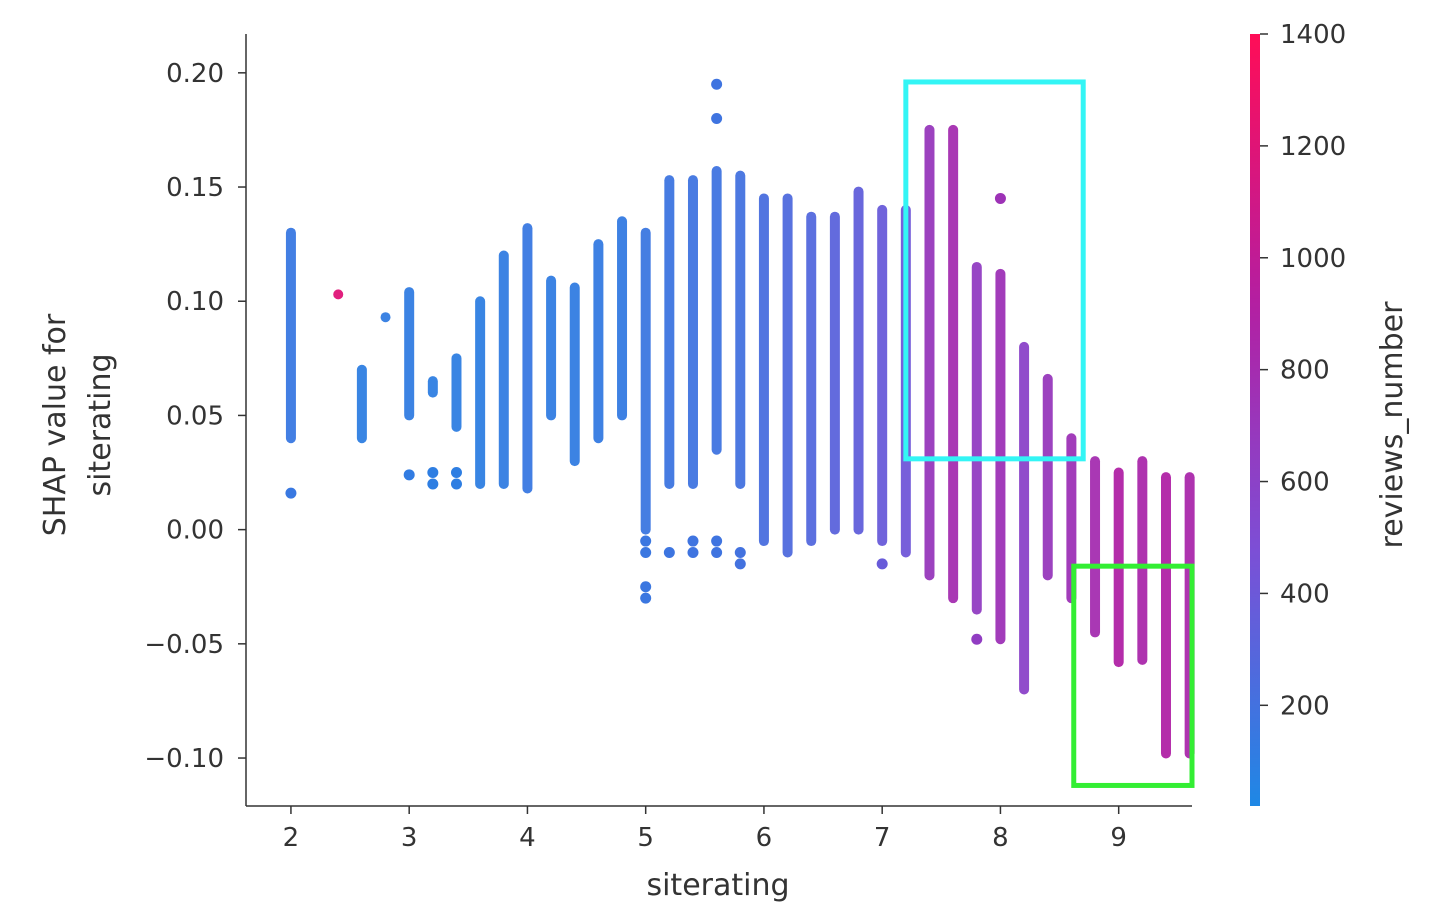 The image size is (1434, 908). I want to click on x-axis-title: siterating, so click(717, 885).